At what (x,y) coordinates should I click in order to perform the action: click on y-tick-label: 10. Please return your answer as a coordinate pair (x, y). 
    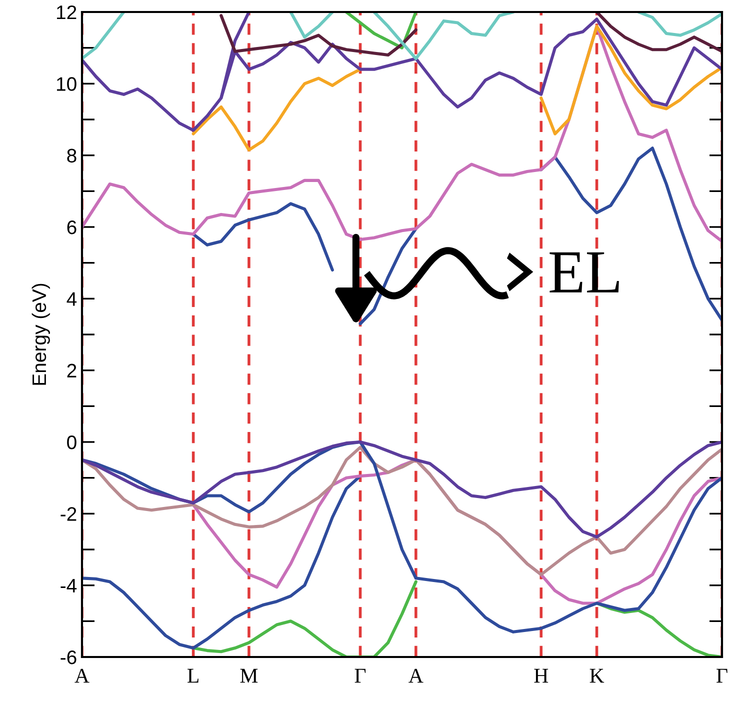
    Looking at the image, I should click on (66, 84).